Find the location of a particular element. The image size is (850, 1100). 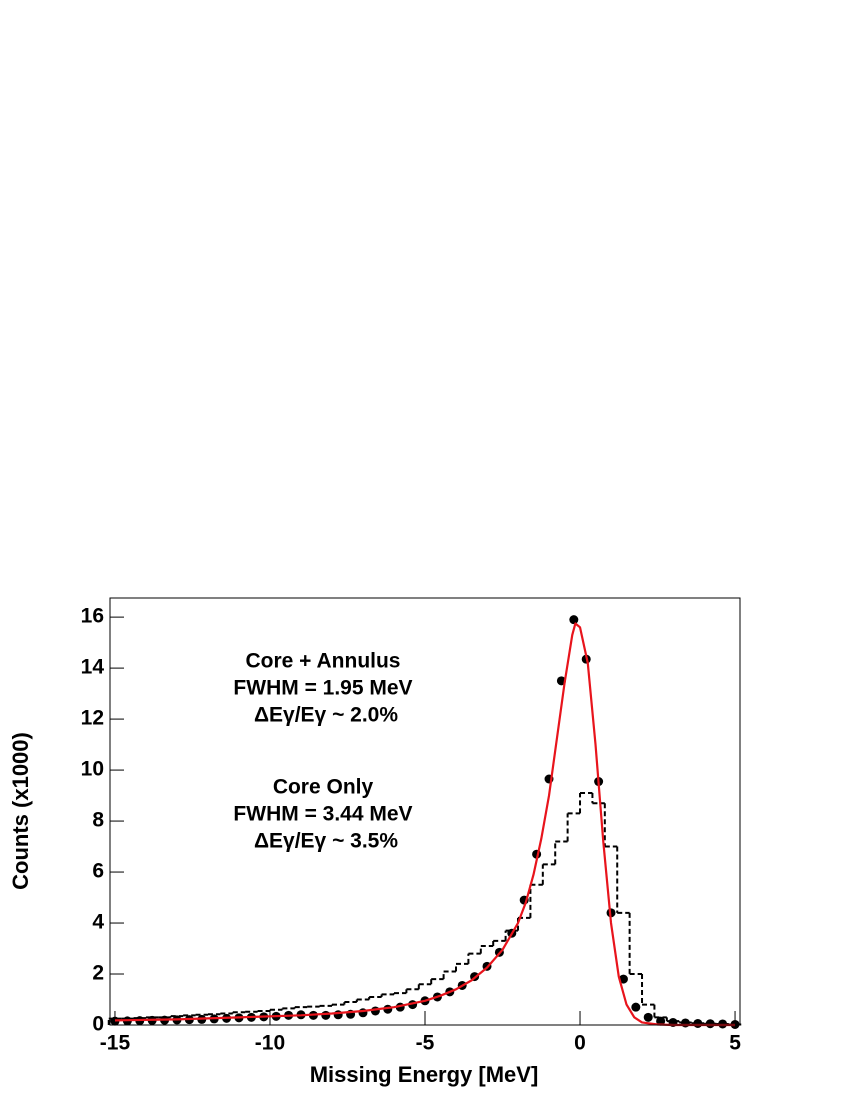

x-axis-label: Missing Energy [MeV] is located at coordinates (424, 1074).